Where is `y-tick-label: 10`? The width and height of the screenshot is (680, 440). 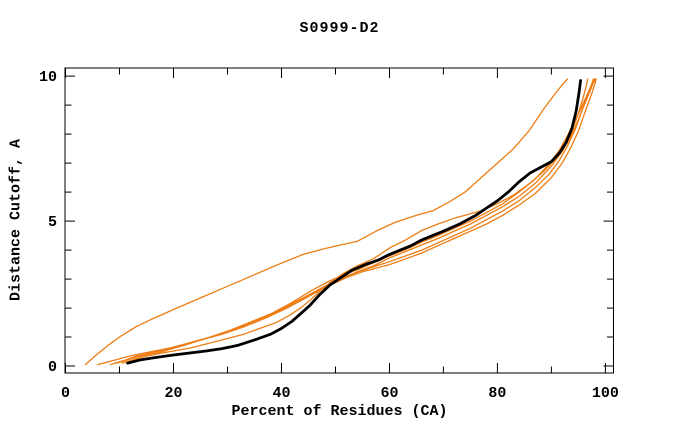
y-tick-label: 10 is located at coordinates (48, 77).